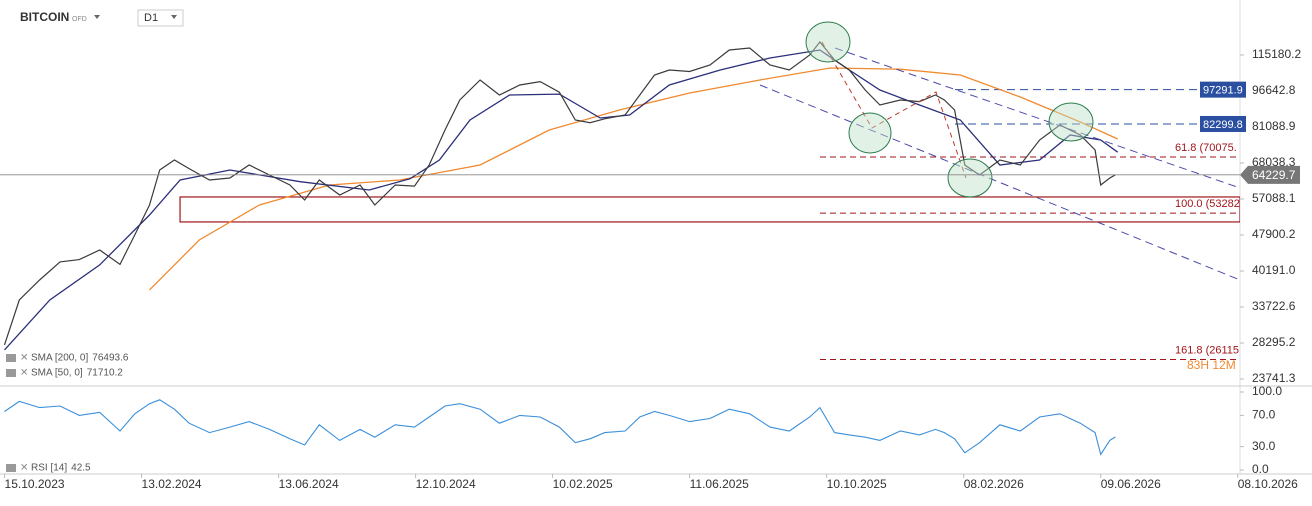 The image size is (1312, 506). I want to click on rsi-line, so click(560, 427).